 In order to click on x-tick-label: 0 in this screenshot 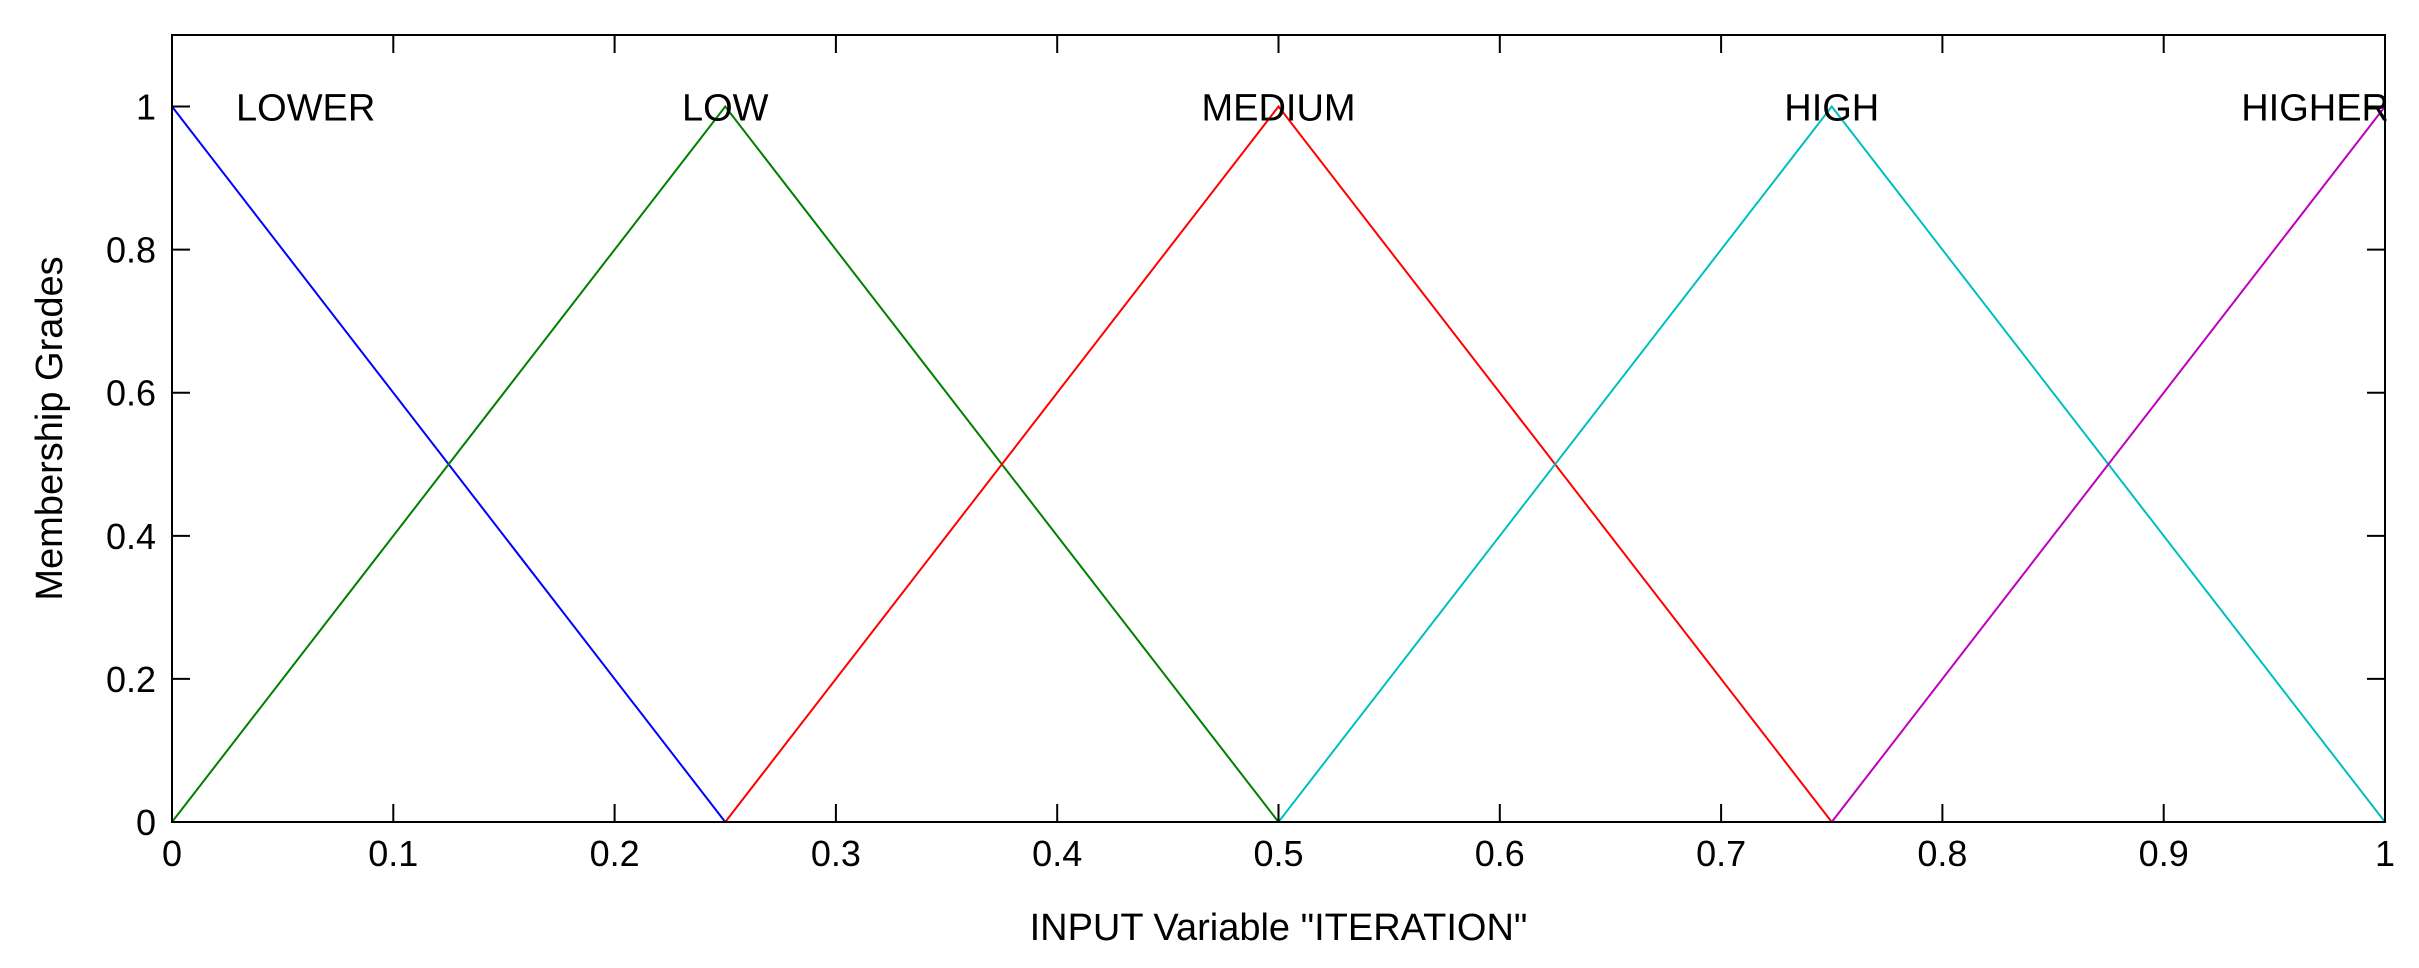, I will do `click(172, 853)`.